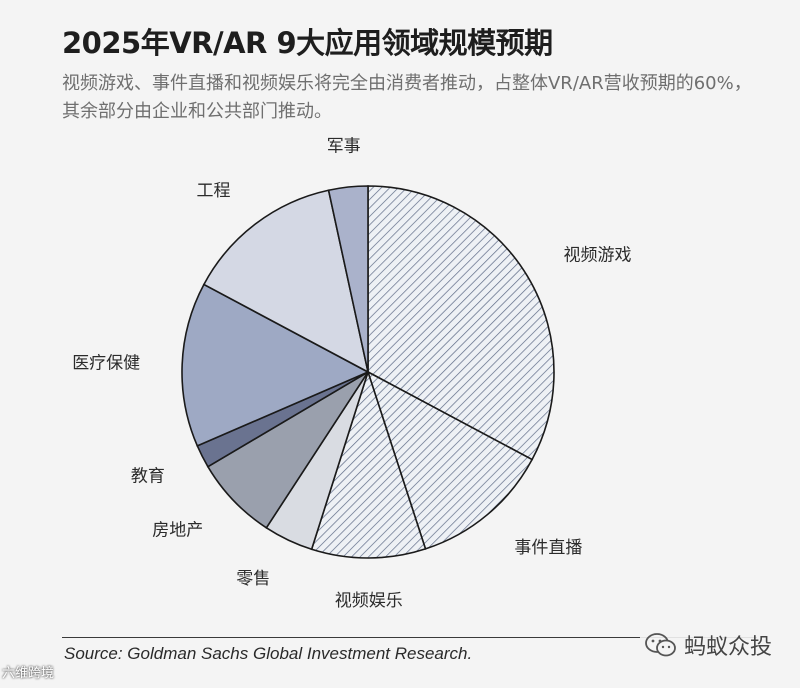 The width and height of the screenshot is (800, 688). What do you see at coordinates (28, 673) in the screenshot?
I see `corner-watermark: 六维跨境` at bounding box center [28, 673].